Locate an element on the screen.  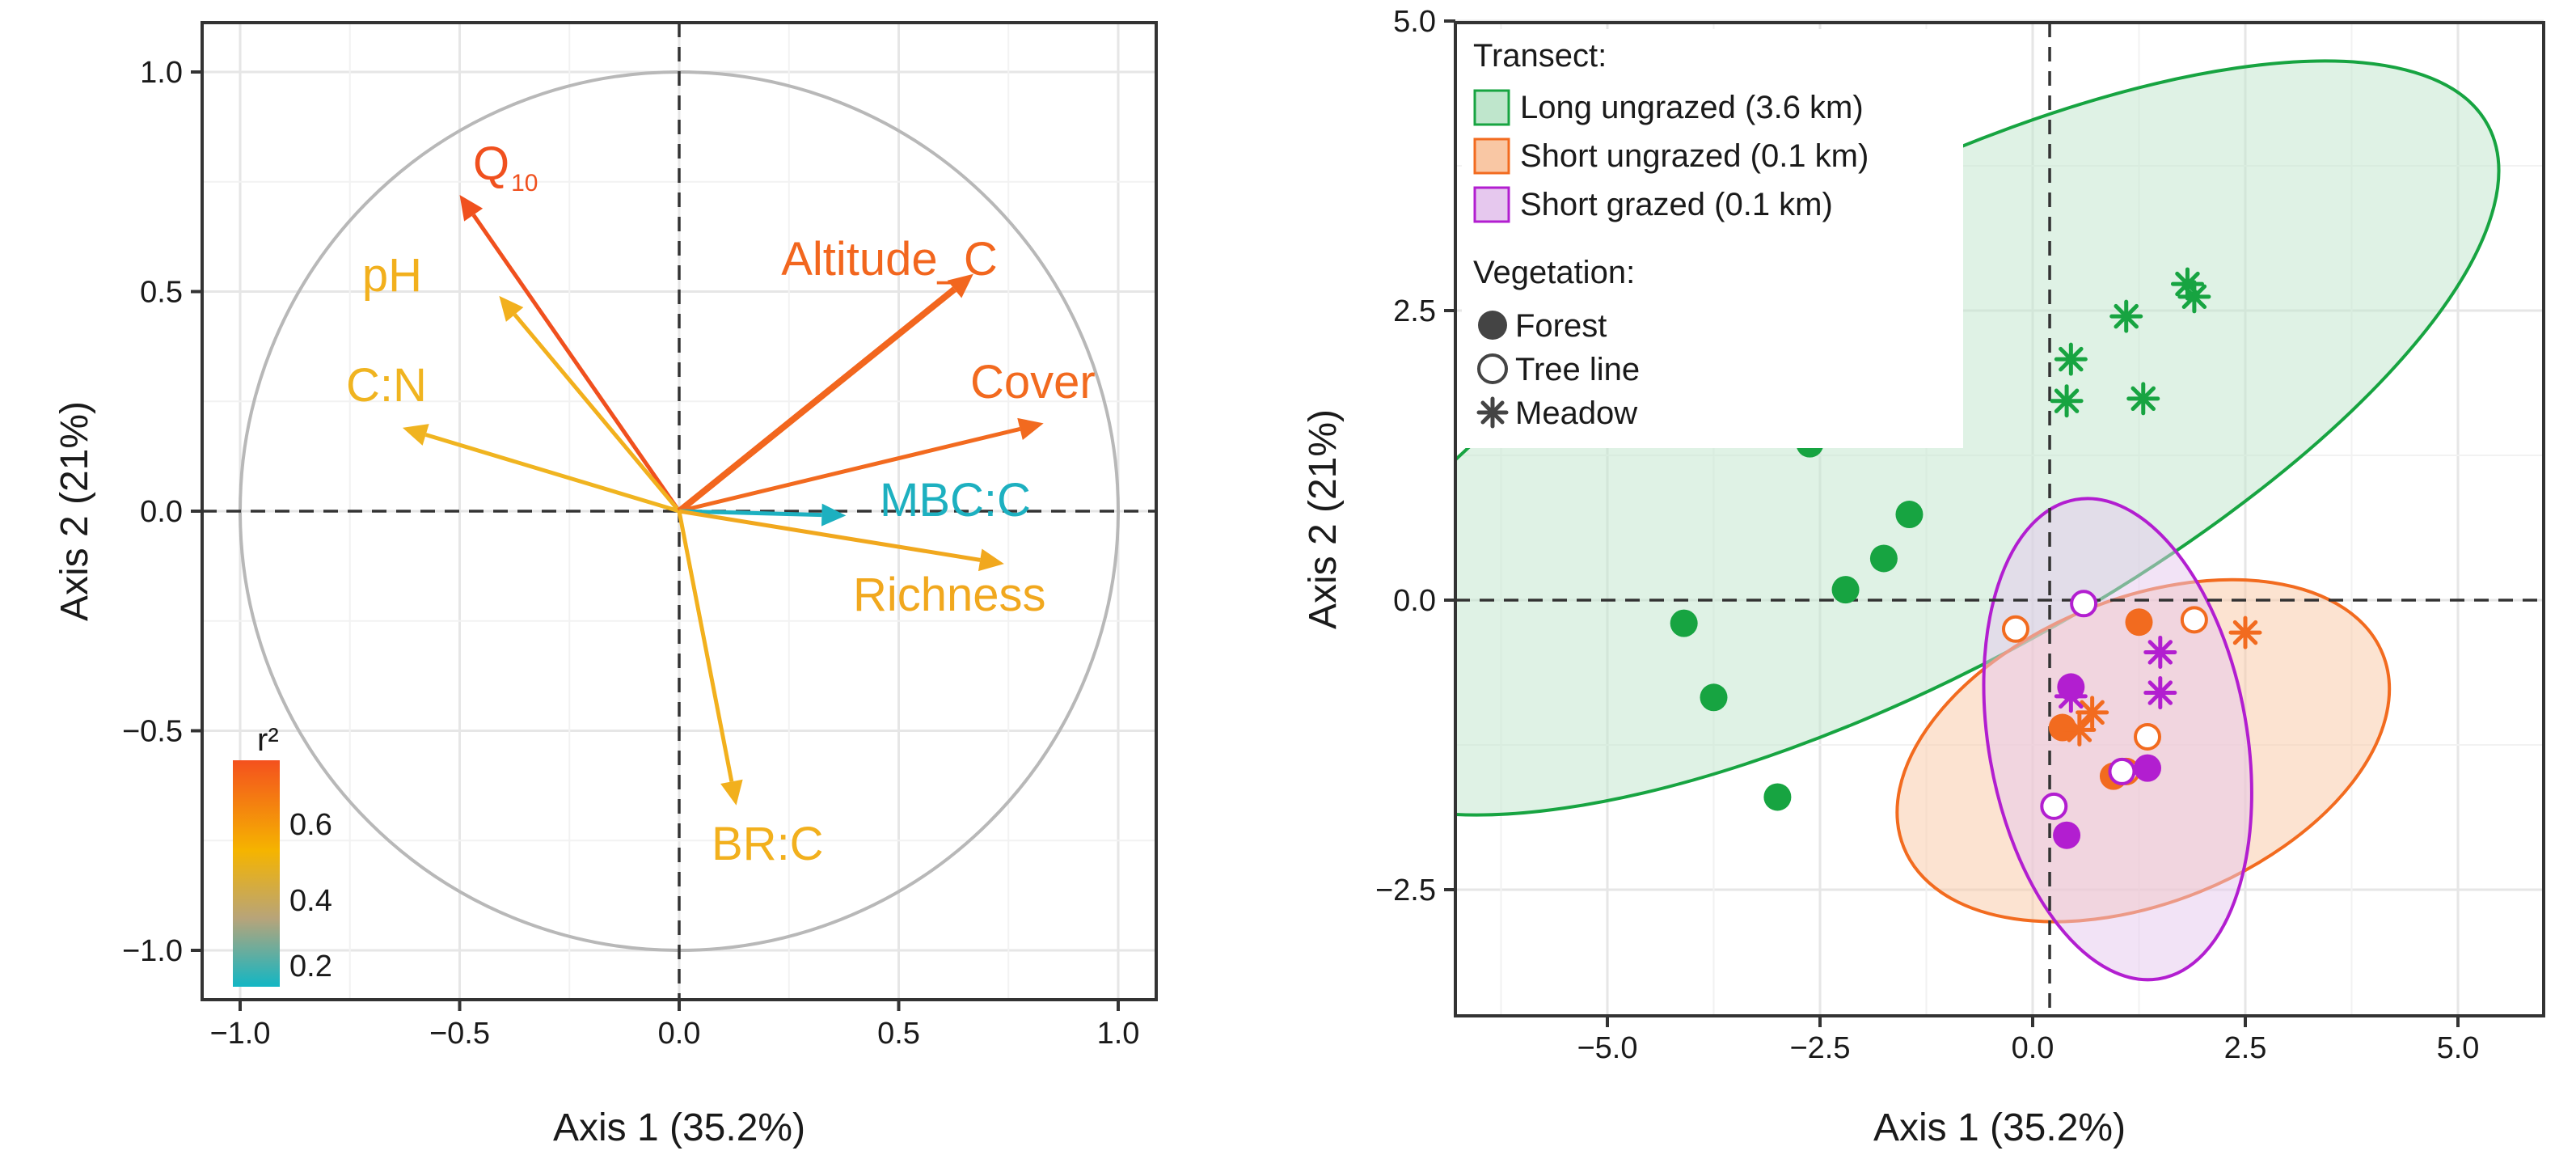
vector-label: C:N is located at coordinates (386, 385).